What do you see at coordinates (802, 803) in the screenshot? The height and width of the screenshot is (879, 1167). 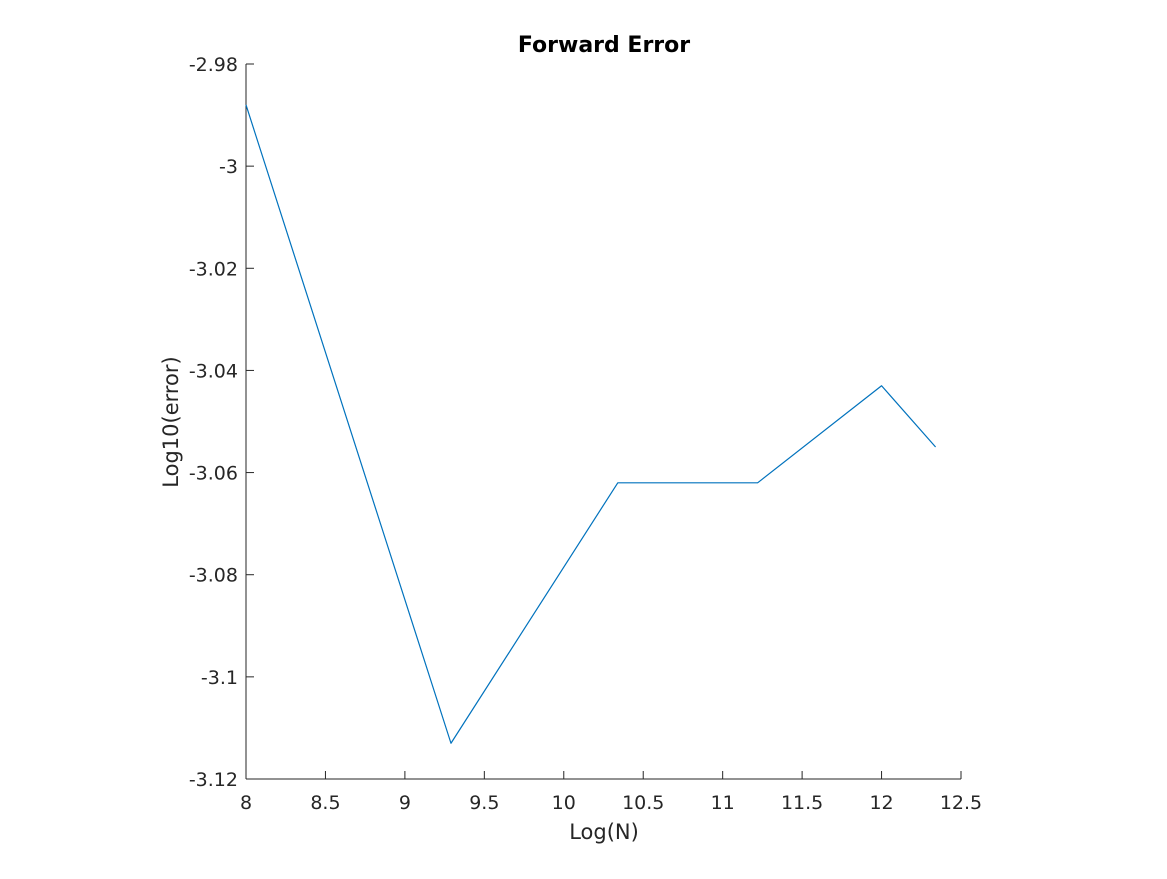 I see `x-tick-label: 11.5` at bounding box center [802, 803].